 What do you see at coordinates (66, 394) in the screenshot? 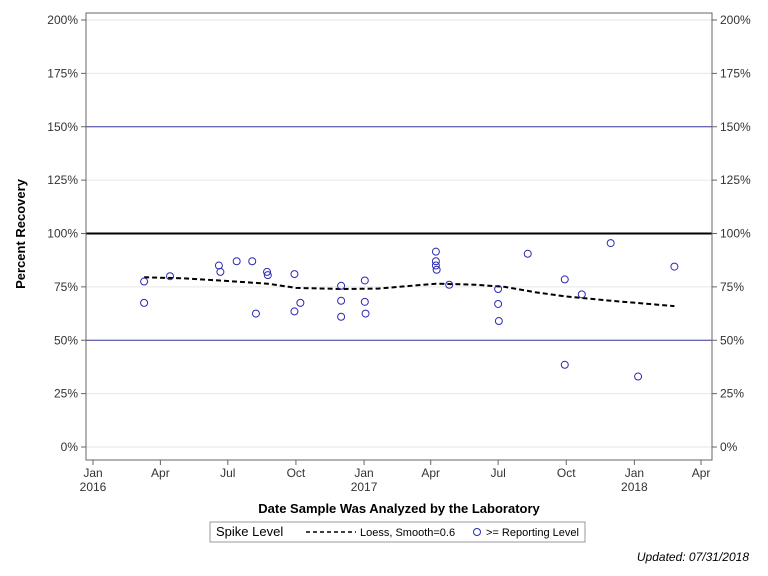
I see `y-tick-label-left: 25%` at bounding box center [66, 394].